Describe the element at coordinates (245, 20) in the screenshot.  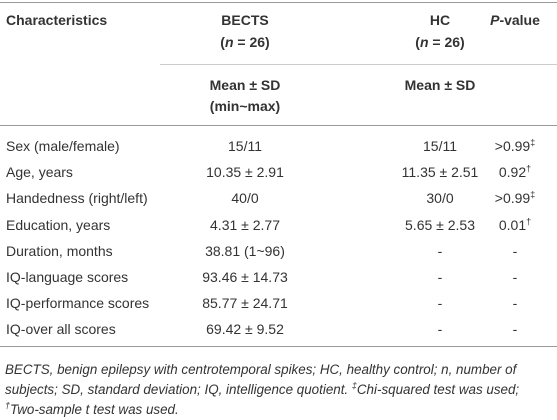
I see `header-cell: BECTS` at that location.